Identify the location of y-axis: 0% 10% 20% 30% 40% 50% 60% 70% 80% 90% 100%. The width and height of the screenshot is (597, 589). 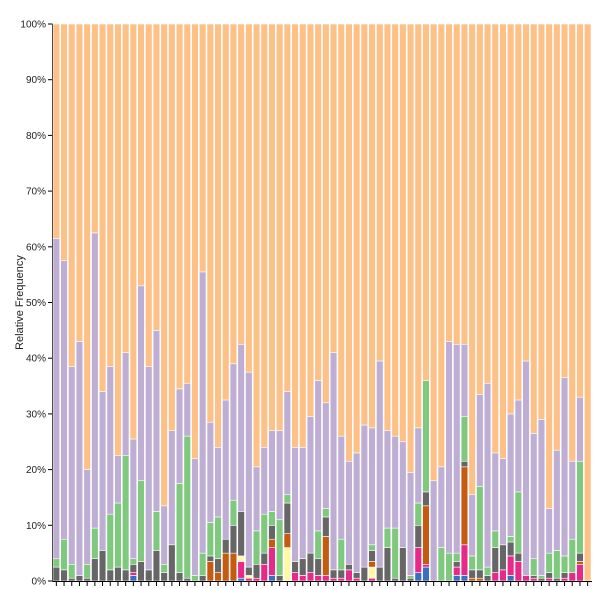
(36, 304).